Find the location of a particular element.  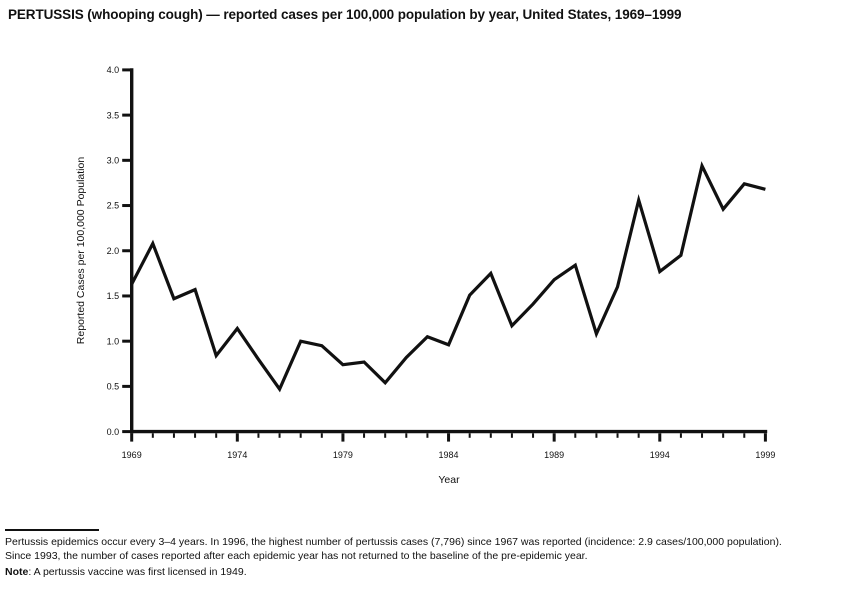

footnote-rule is located at coordinates (52, 530).